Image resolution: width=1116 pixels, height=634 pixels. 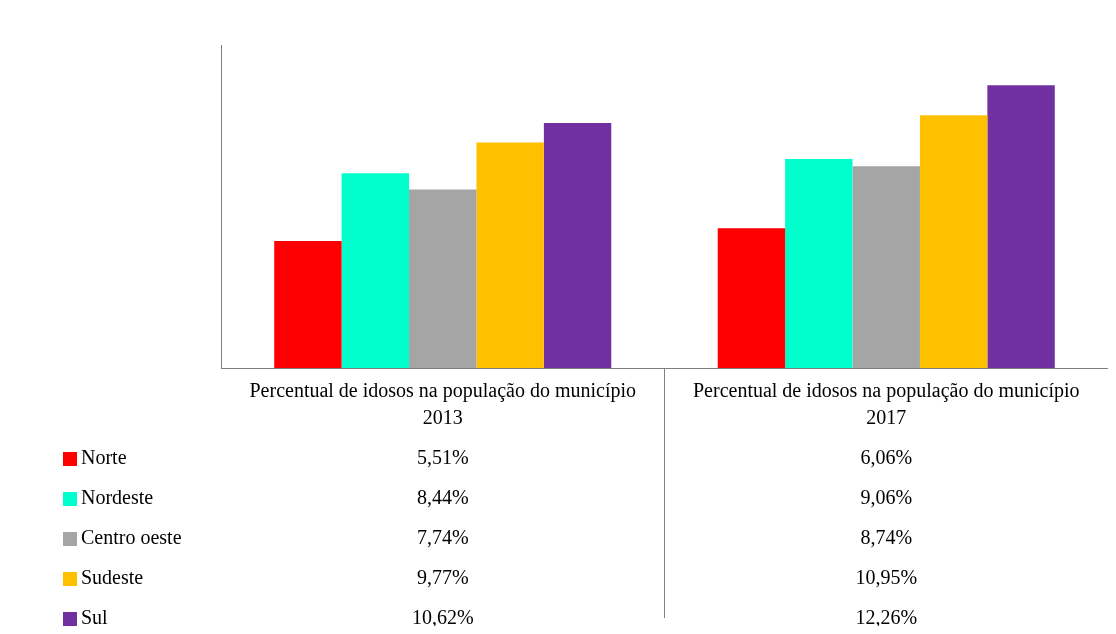 What do you see at coordinates (886, 577) in the screenshot?
I see `data-label: 10,95%` at bounding box center [886, 577].